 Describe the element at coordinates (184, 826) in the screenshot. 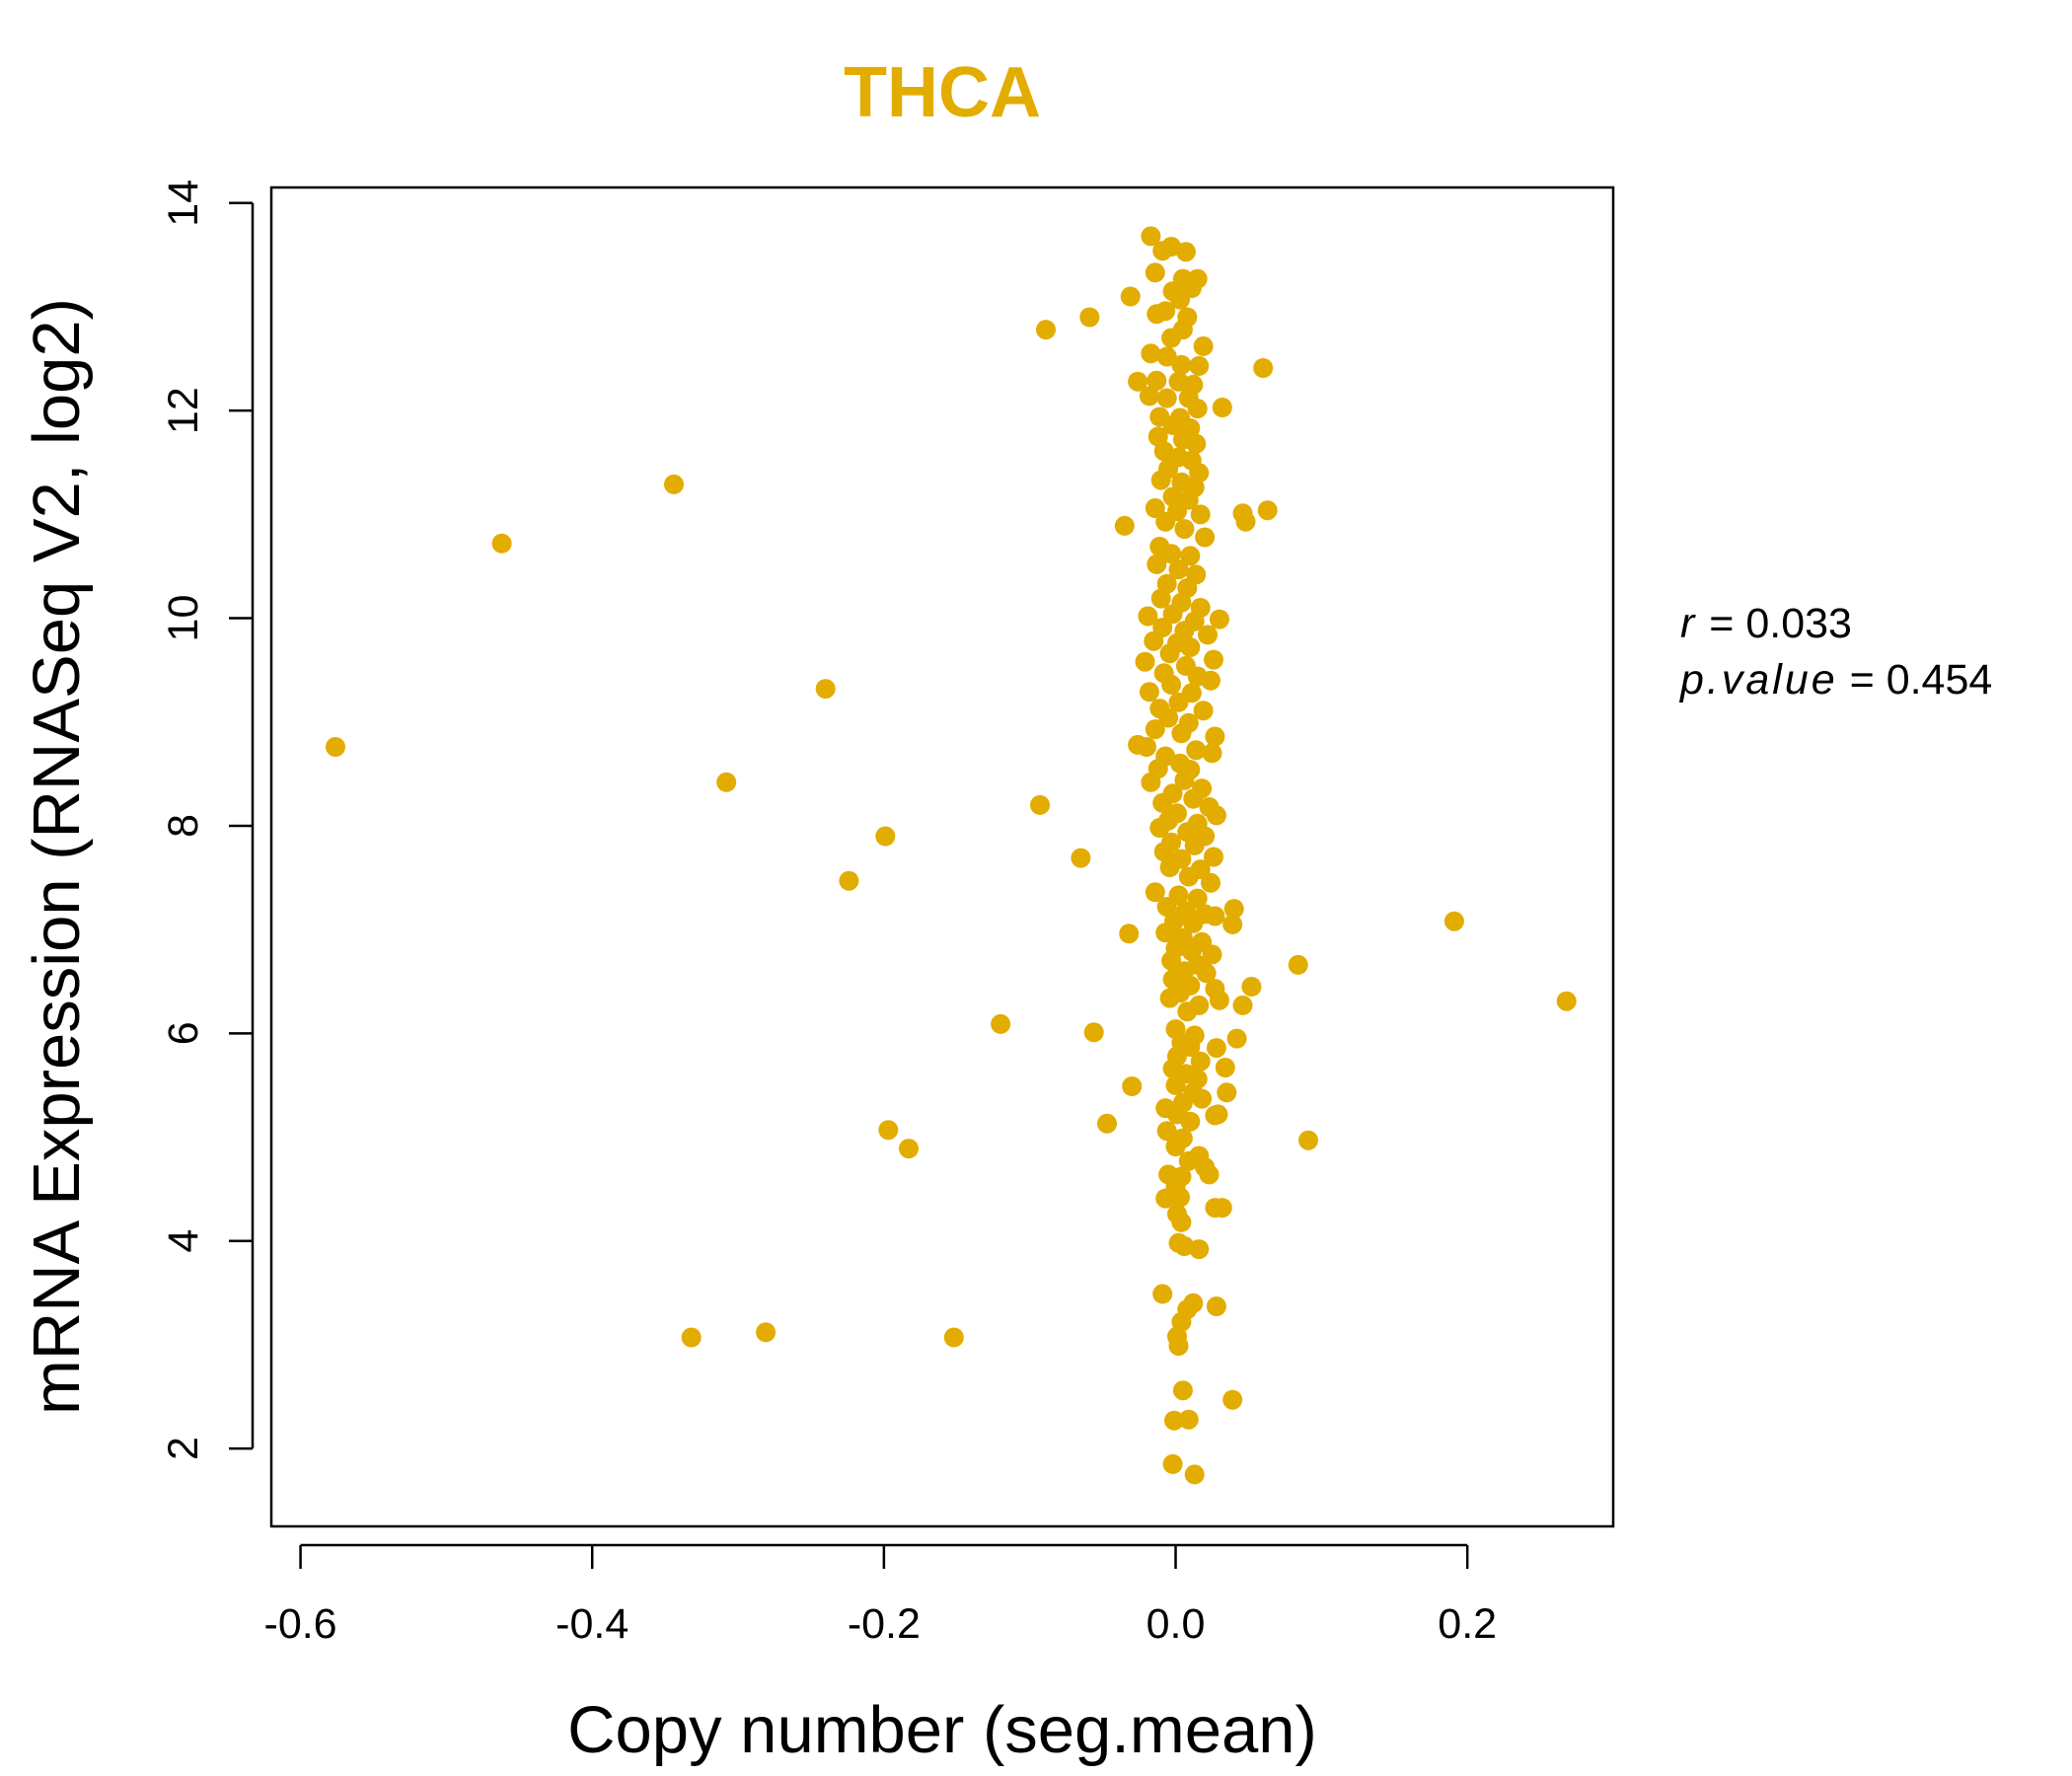

I see `y-tick-label-3: 8` at that location.